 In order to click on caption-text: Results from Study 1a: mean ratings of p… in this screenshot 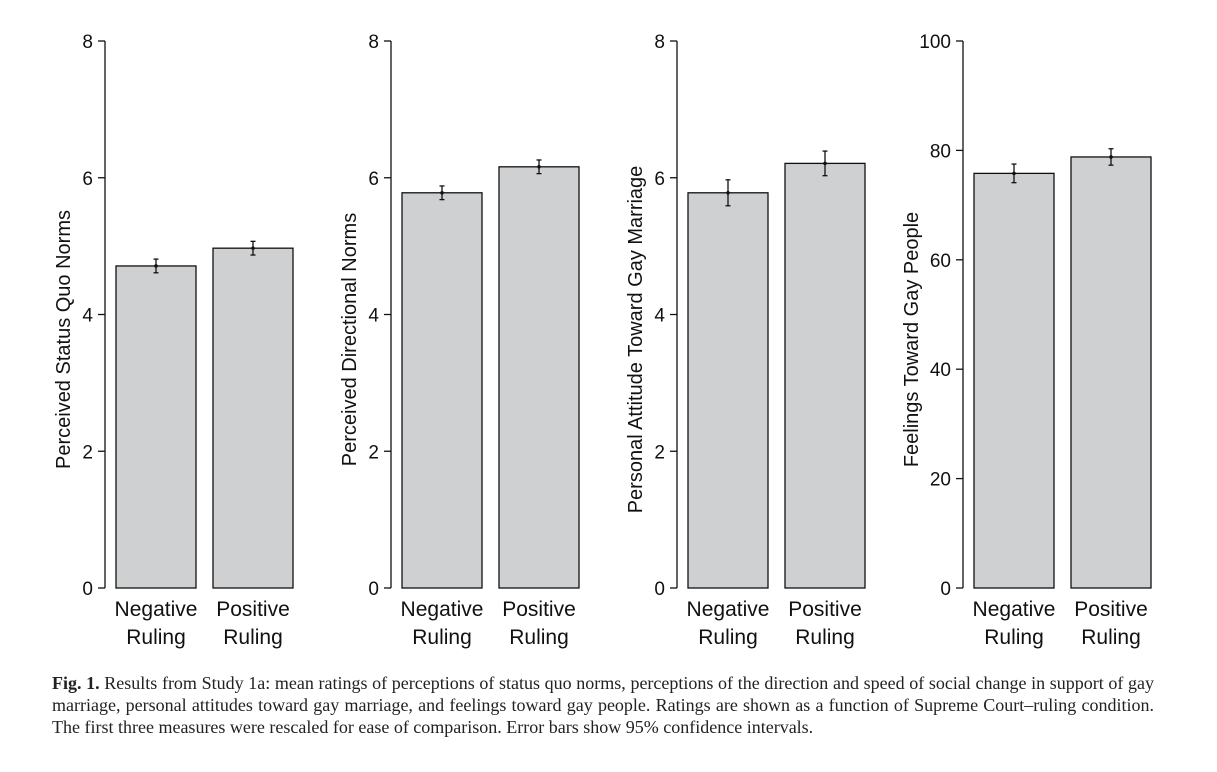, I will do `click(603, 705)`.